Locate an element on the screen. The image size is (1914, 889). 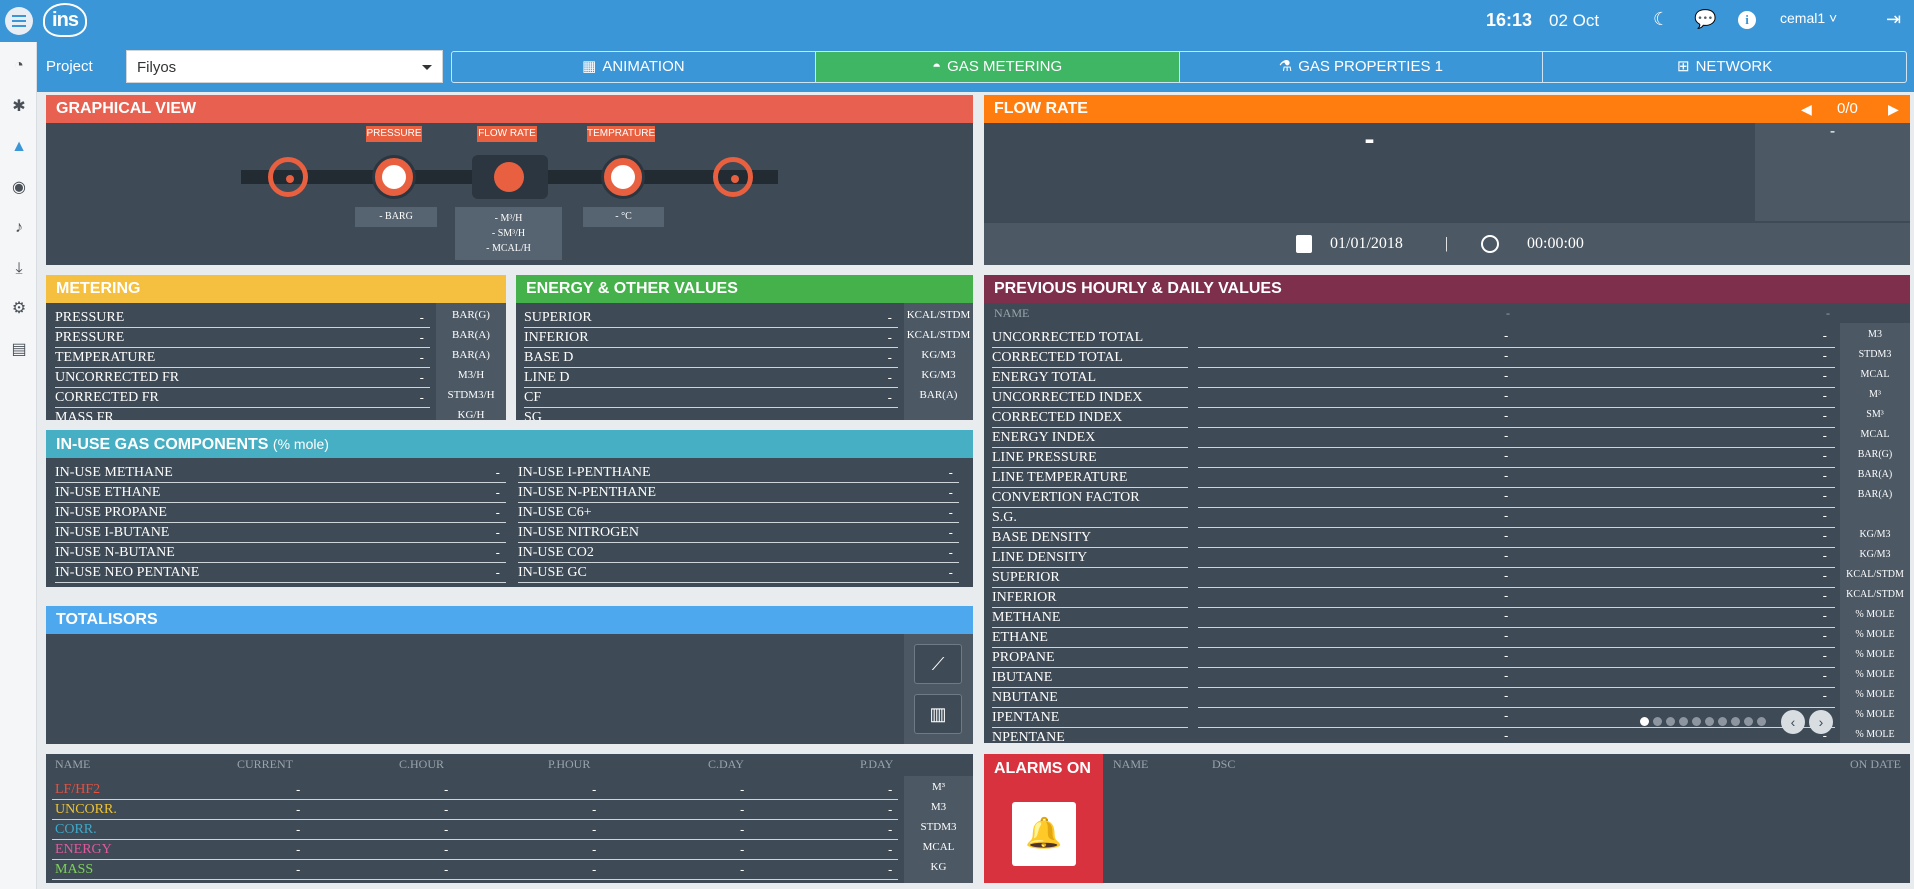
previous-row: NPENTANE is located at coordinates (1090, 735).